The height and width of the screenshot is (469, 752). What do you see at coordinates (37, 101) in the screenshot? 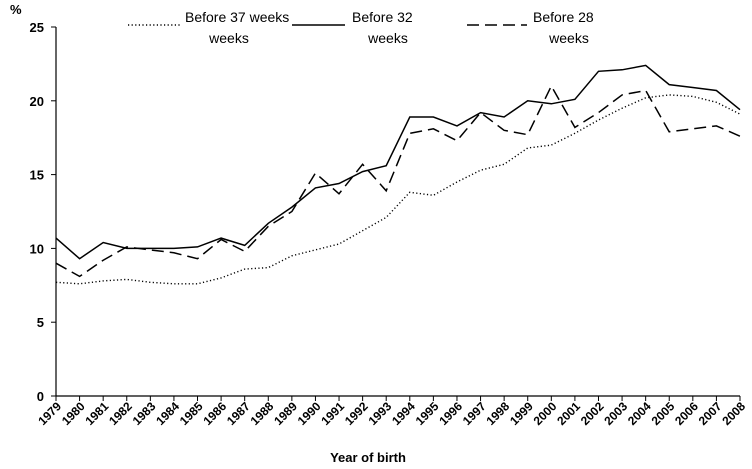
I see `y-tick-label: 20` at bounding box center [37, 101].